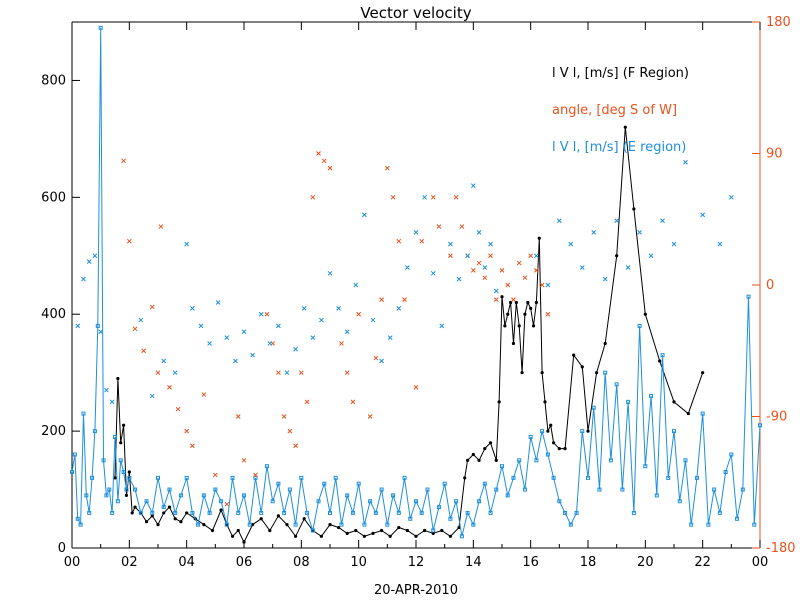 Image resolution: width=800 pixels, height=600 pixels. Describe the element at coordinates (778, 22) in the screenshot. I see `right-tick-label: 180` at that location.